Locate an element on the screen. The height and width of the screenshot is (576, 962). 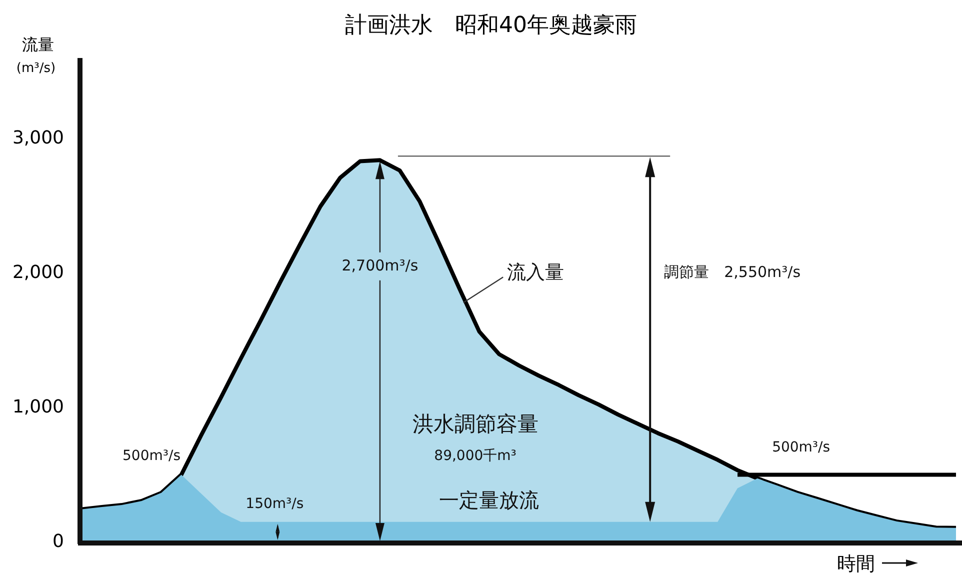
annotation: 流入量 is located at coordinates (535, 272).